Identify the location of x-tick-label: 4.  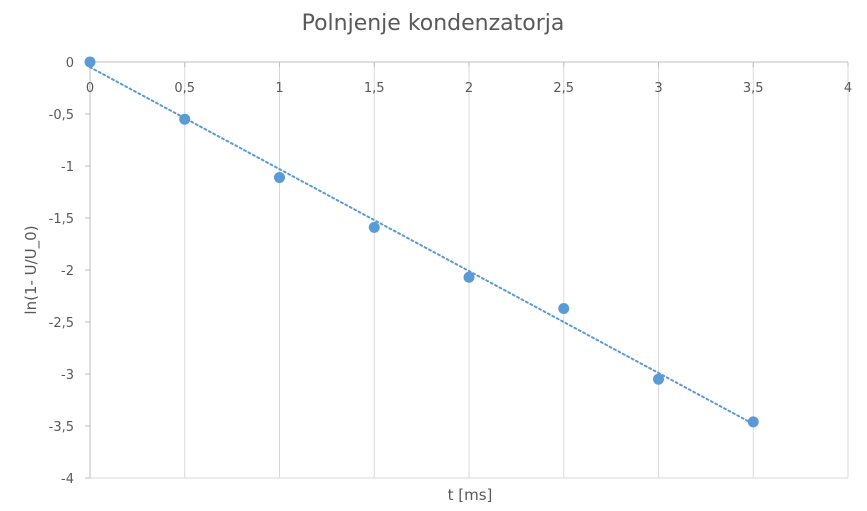
(848, 88).